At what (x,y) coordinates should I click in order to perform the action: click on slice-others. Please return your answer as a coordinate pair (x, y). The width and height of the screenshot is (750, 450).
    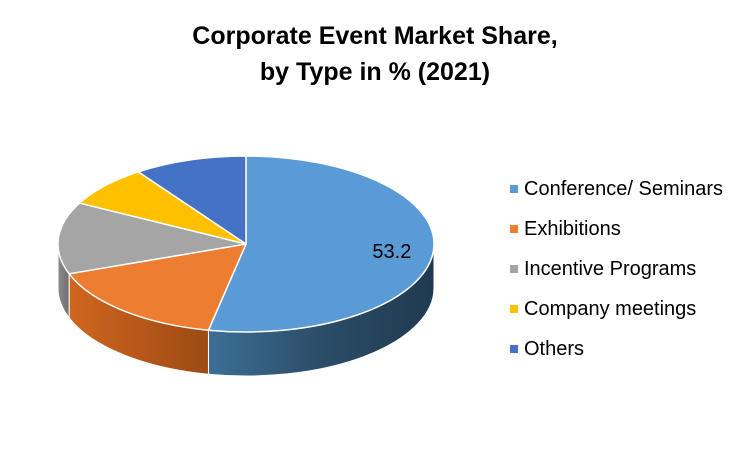
    Looking at the image, I should click on (192, 200).